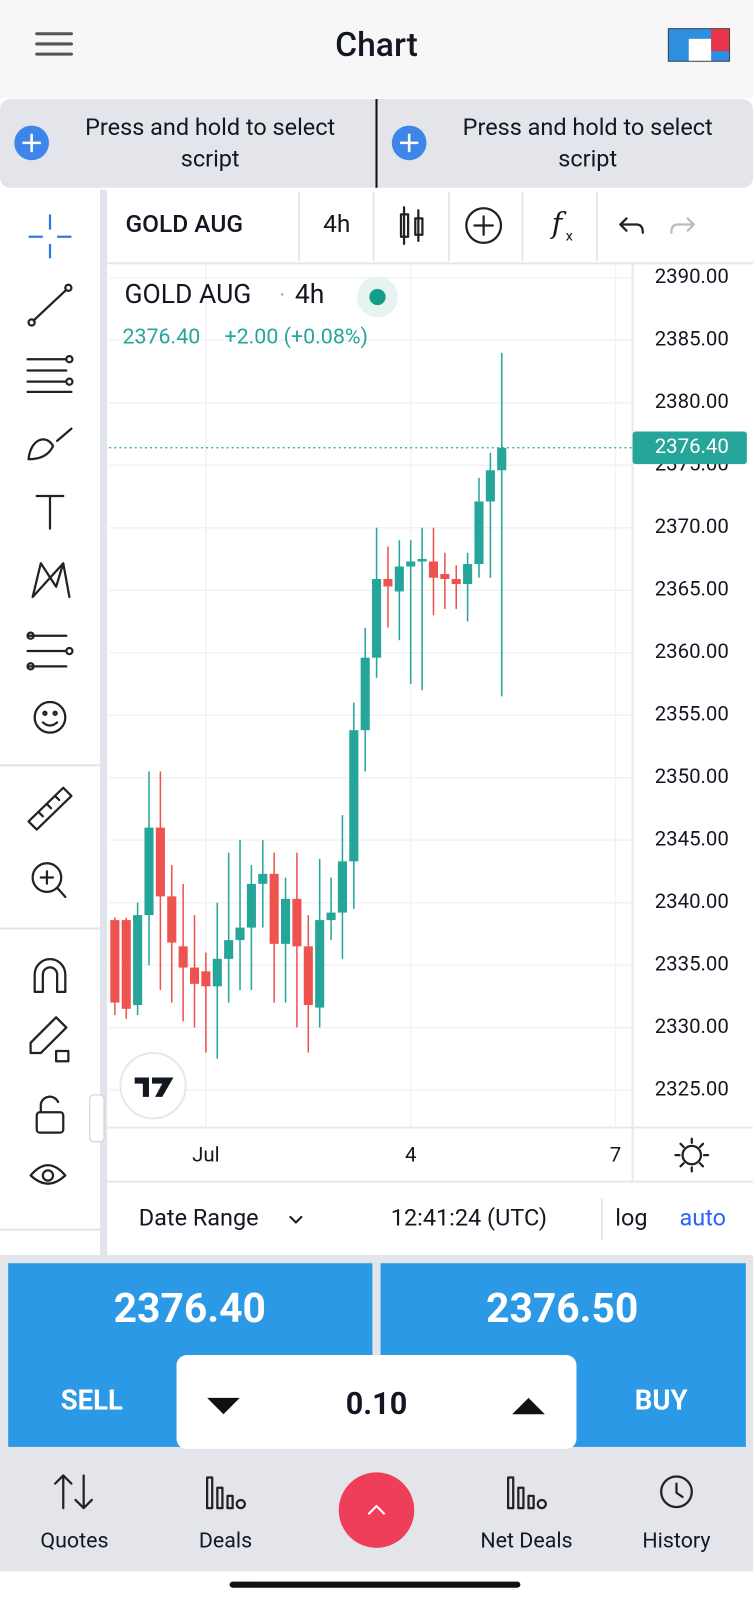  What do you see at coordinates (375, 1584) in the screenshot?
I see `home-indicator` at bounding box center [375, 1584].